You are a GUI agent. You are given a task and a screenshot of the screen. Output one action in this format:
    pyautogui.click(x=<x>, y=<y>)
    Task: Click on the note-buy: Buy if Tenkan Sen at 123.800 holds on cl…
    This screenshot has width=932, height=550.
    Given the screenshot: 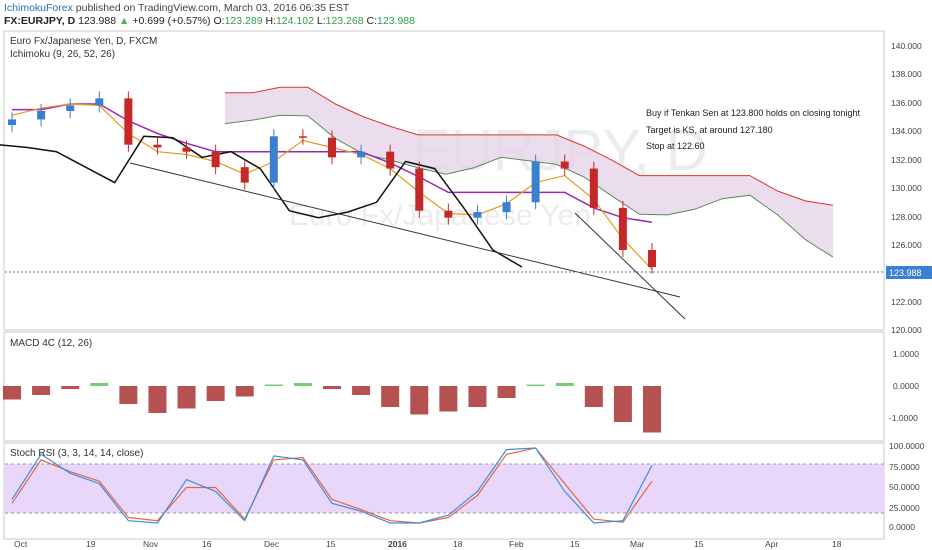 What is the action you would take?
    pyautogui.click(x=753, y=113)
    